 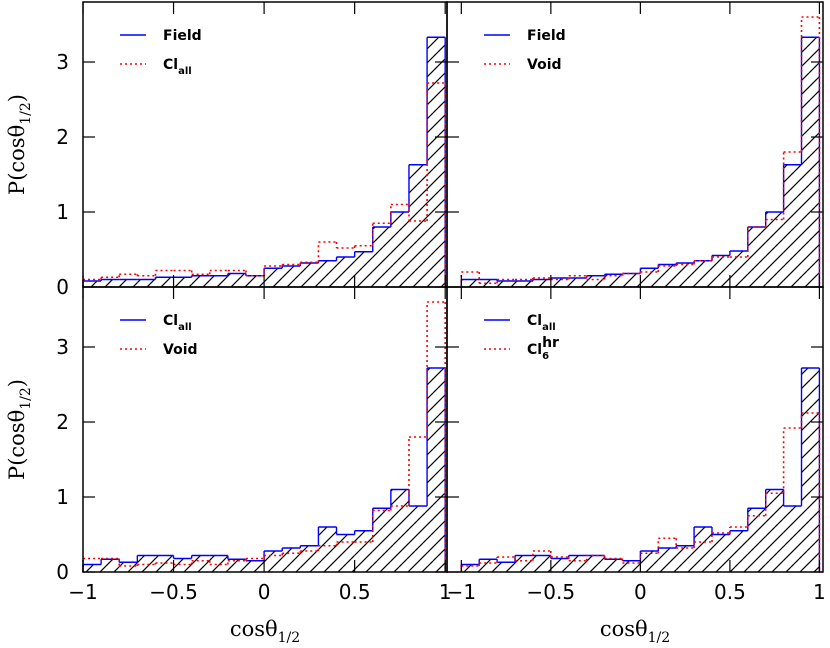 What do you see at coordinates (180, 350) in the screenshot?
I see `legend-label: Void` at bounding box center [180, 350].